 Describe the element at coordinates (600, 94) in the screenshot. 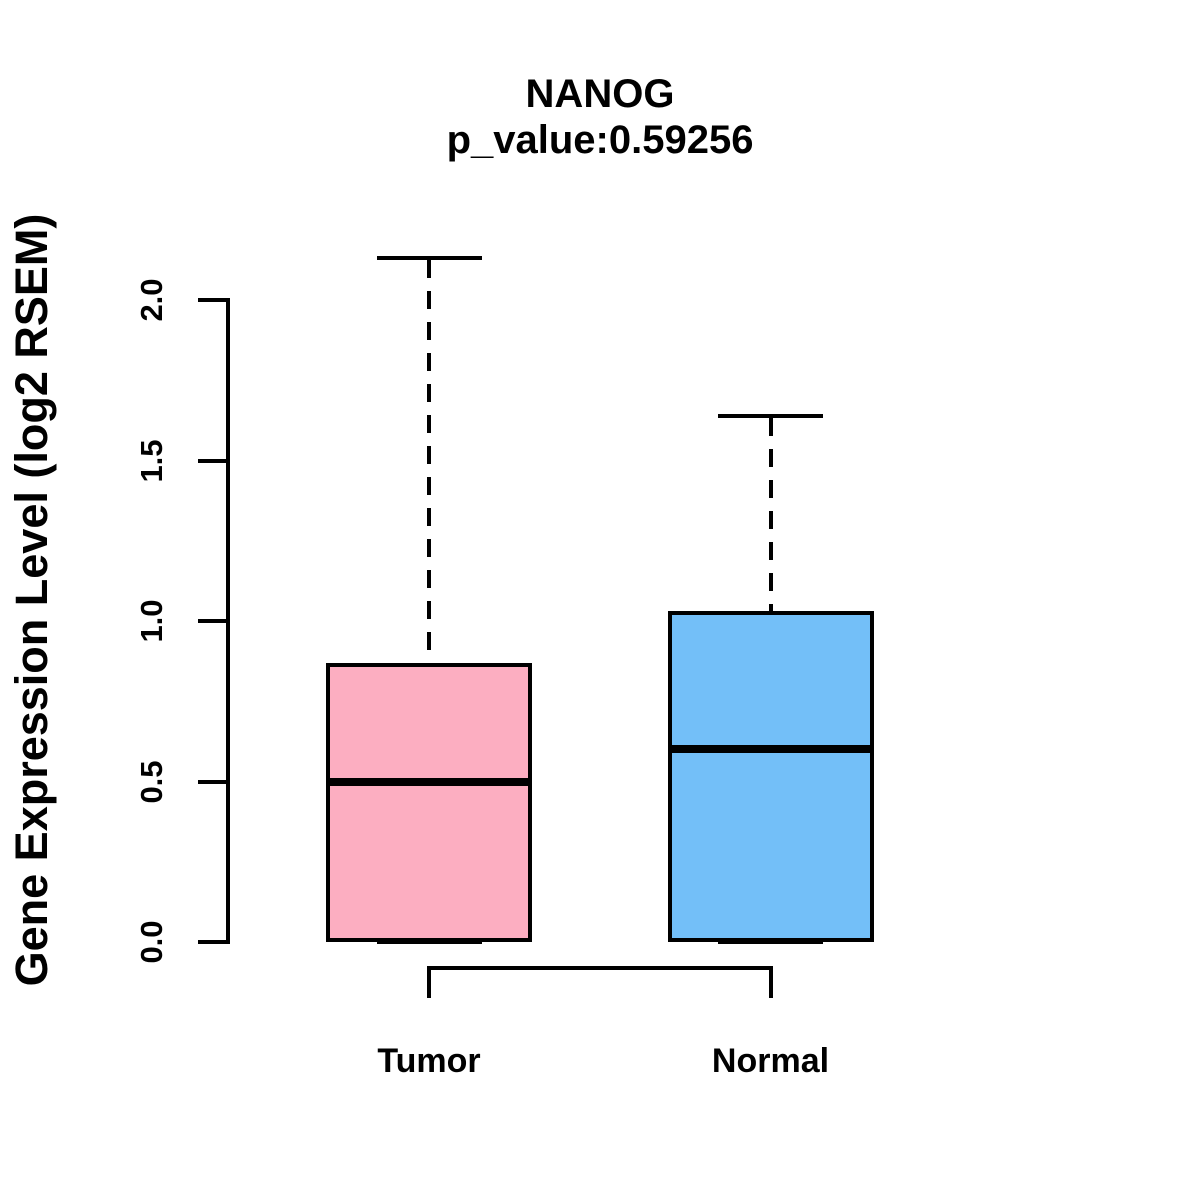

I see `chart-title: NANOG` at that location.